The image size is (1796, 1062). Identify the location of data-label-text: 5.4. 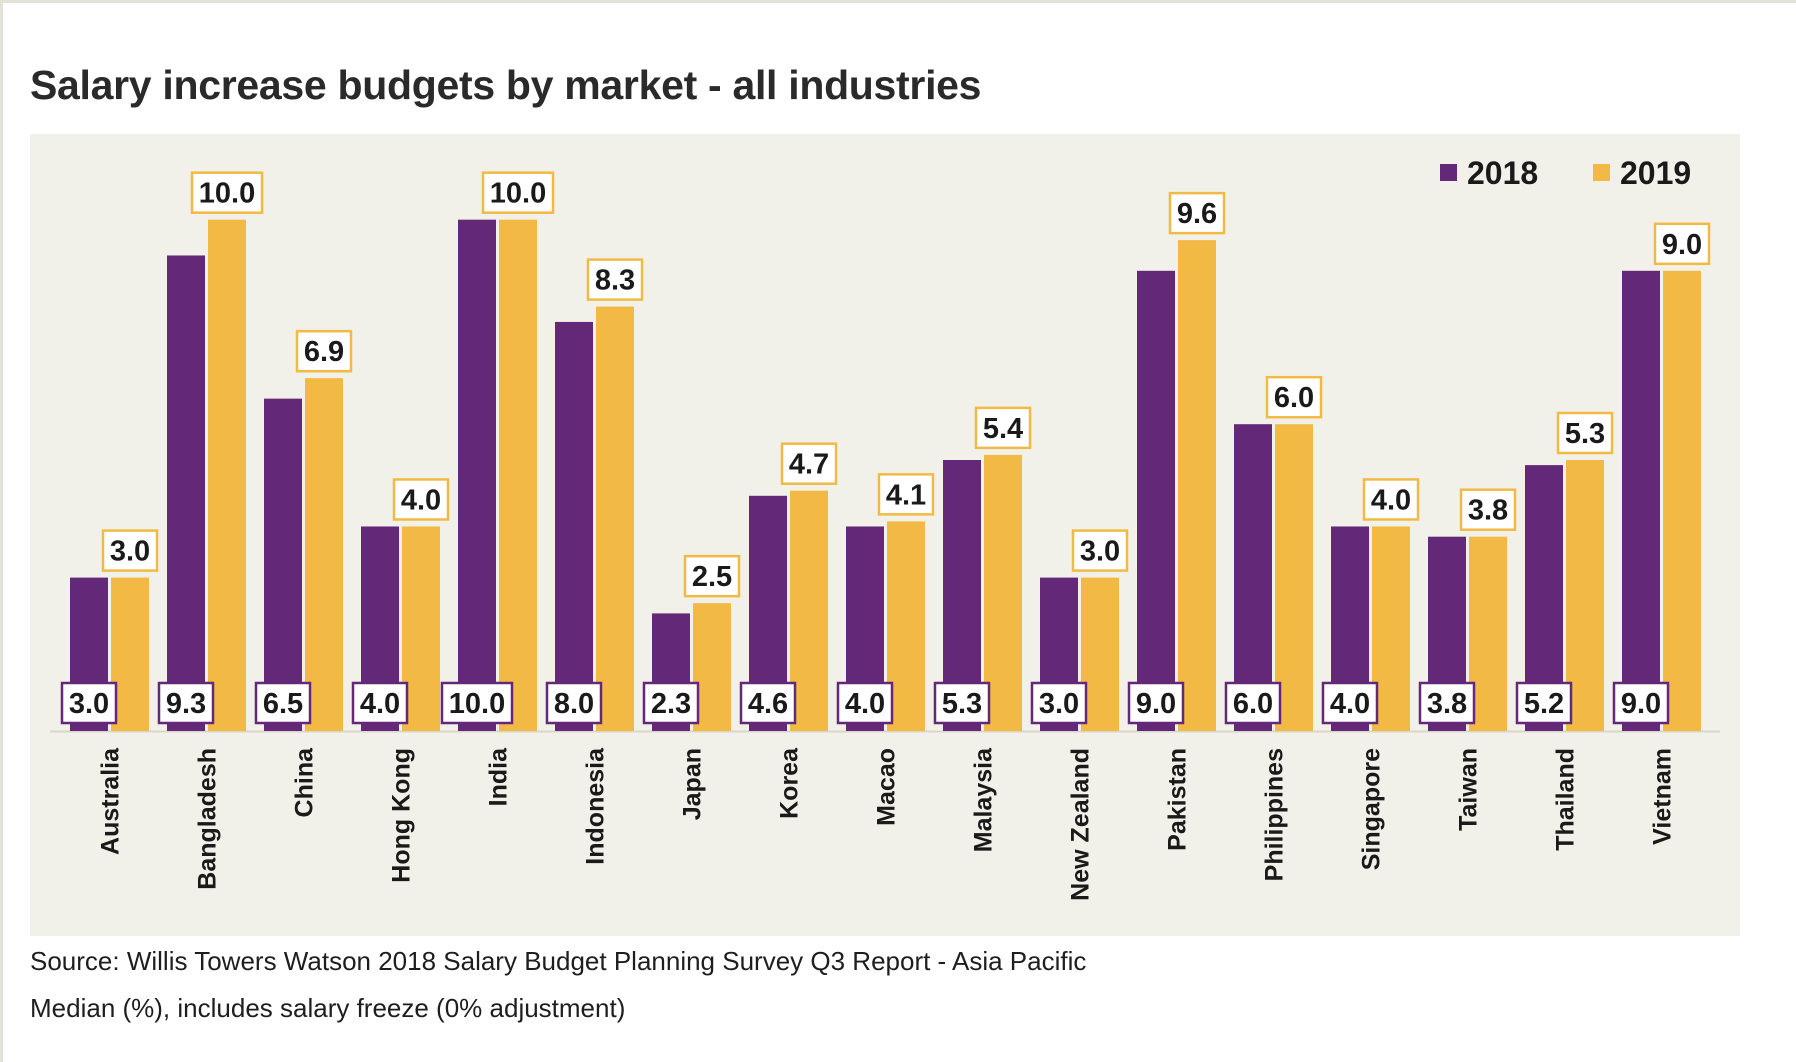
(1003, 429).